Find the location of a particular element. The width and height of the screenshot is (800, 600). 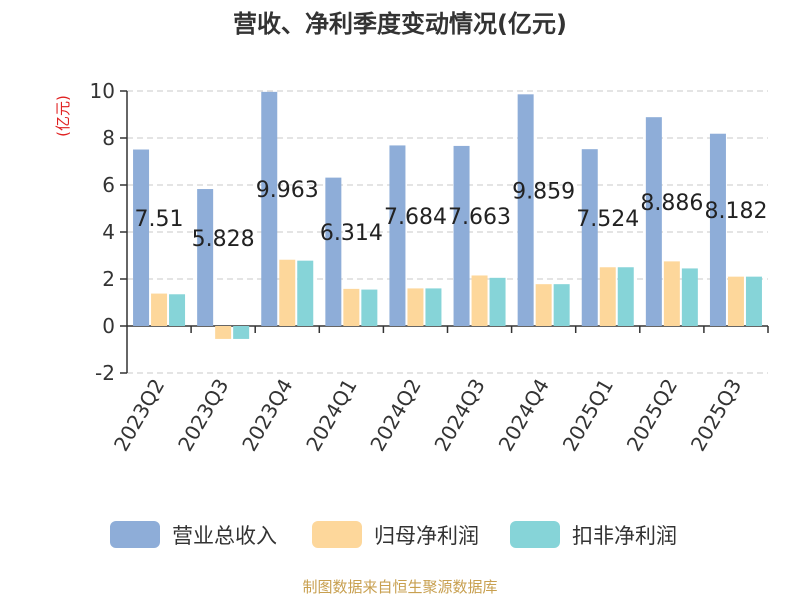

legend-label: 营业总收入 is located at coordinates (224, 536).